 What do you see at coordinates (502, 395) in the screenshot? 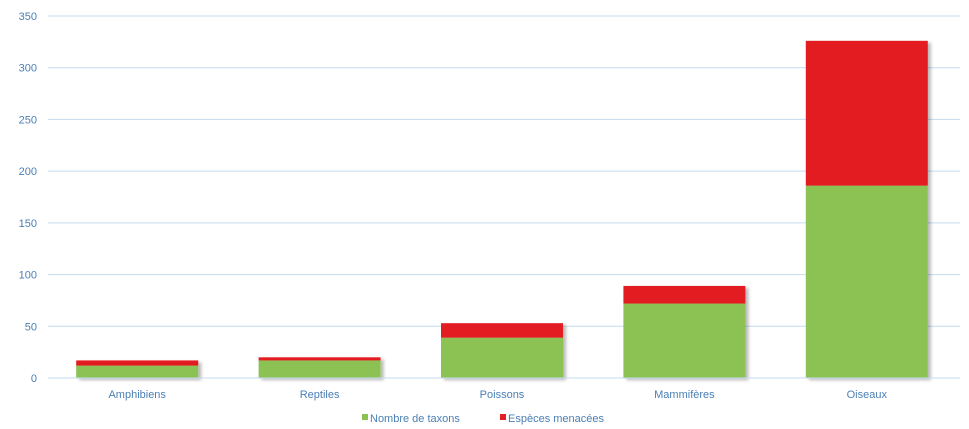
I see `x-category-label: Poissons` at bounding box center [502, 395].